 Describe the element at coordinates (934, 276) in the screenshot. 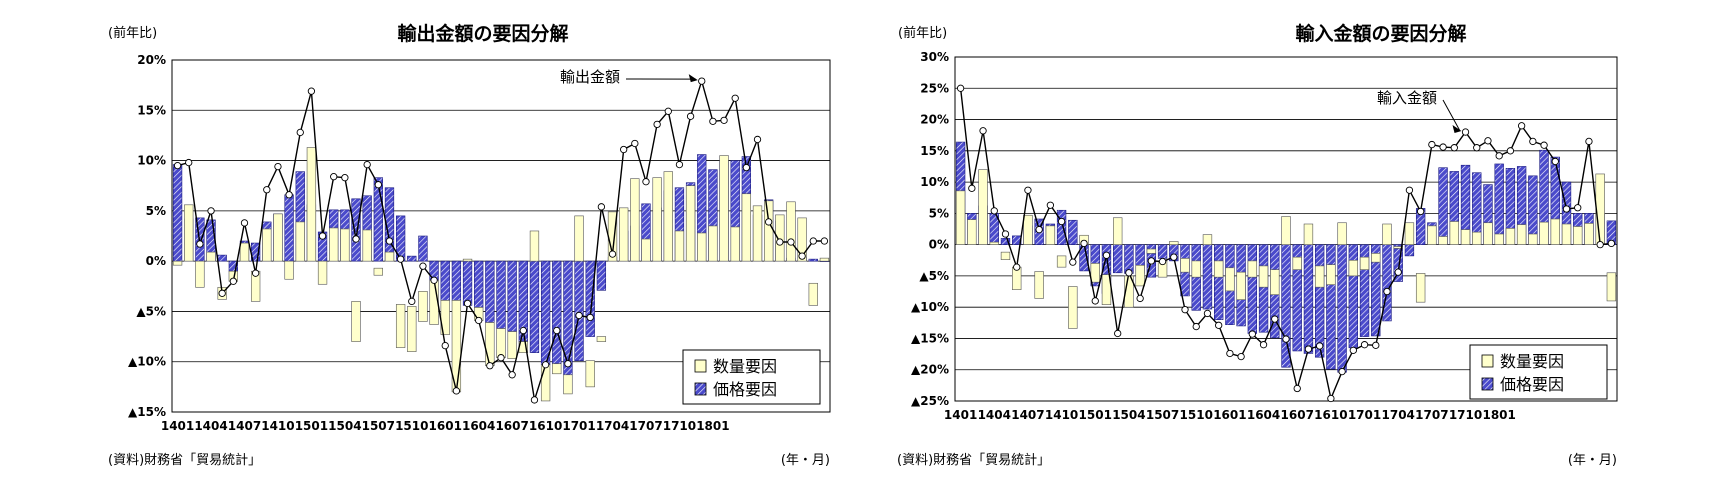

I see `y-tick-label: ▲5%` at that location.